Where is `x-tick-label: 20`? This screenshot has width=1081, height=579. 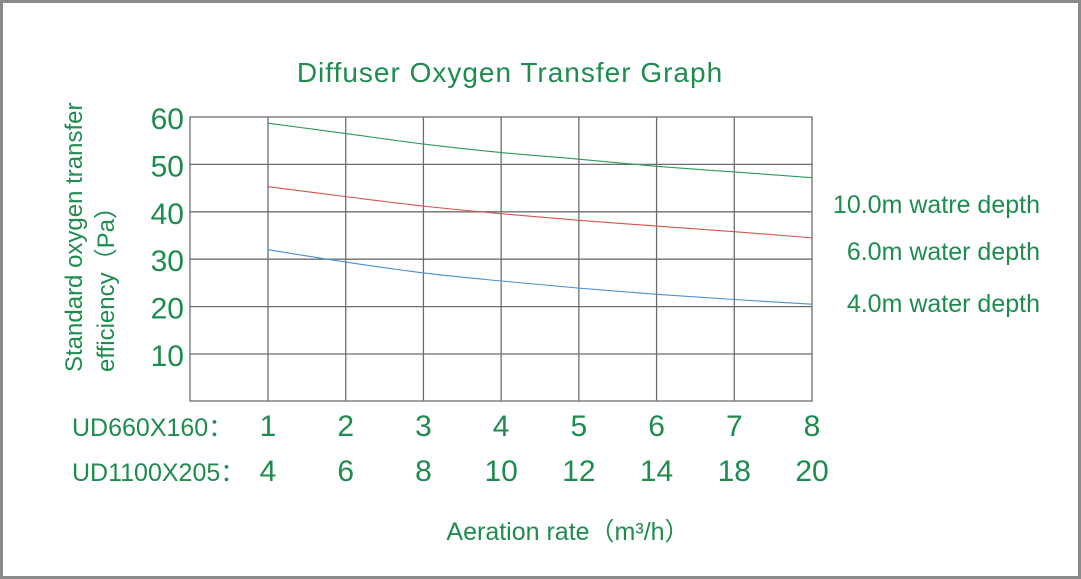 x-tick-label: 20 is located at coordinates (811, 471).